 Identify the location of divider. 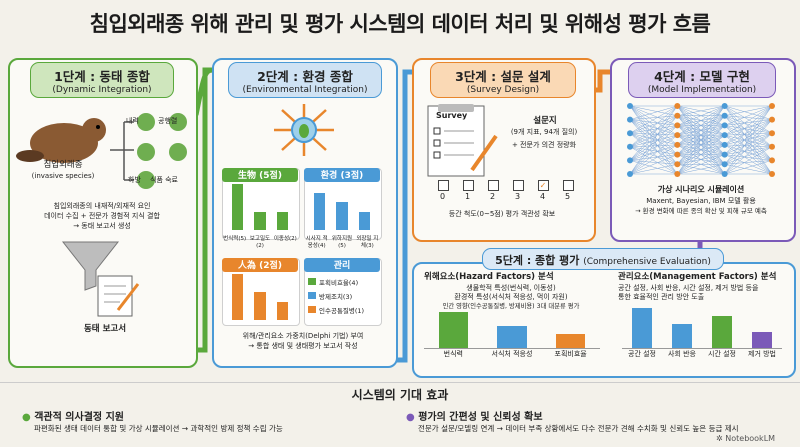
(400, 382).